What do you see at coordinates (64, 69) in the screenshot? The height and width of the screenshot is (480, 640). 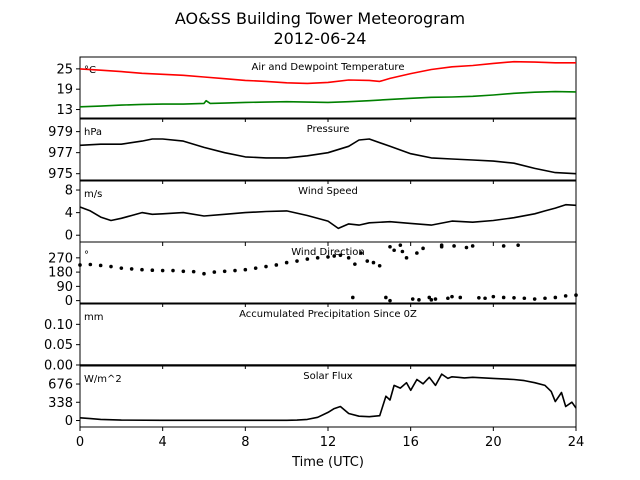 I see `y-tick-label: 25` at bounding box center [64, 69].